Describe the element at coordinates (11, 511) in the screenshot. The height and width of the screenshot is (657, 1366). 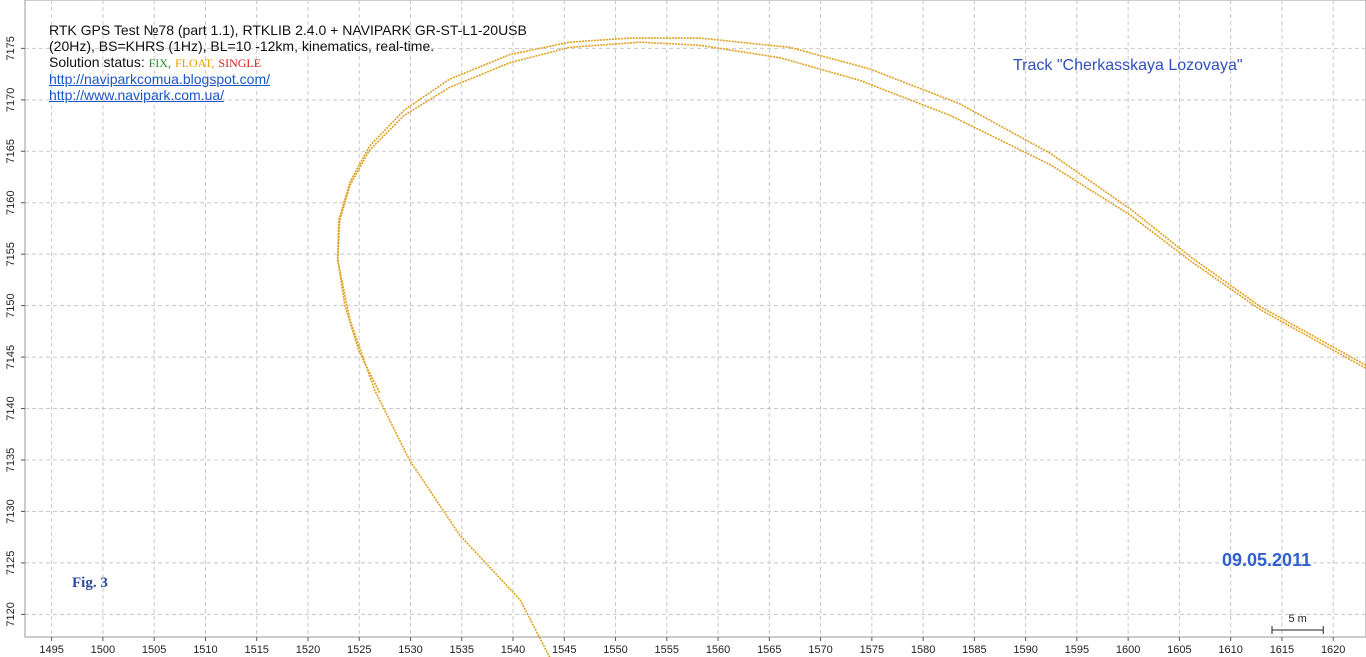
I see `y-tick-label: 7130` at that location.